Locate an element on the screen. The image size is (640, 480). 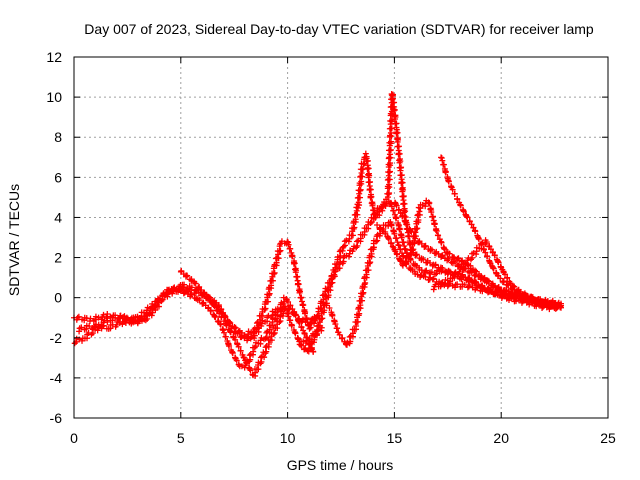
y-tick-label: 10 is located at coordinates (54, 97).